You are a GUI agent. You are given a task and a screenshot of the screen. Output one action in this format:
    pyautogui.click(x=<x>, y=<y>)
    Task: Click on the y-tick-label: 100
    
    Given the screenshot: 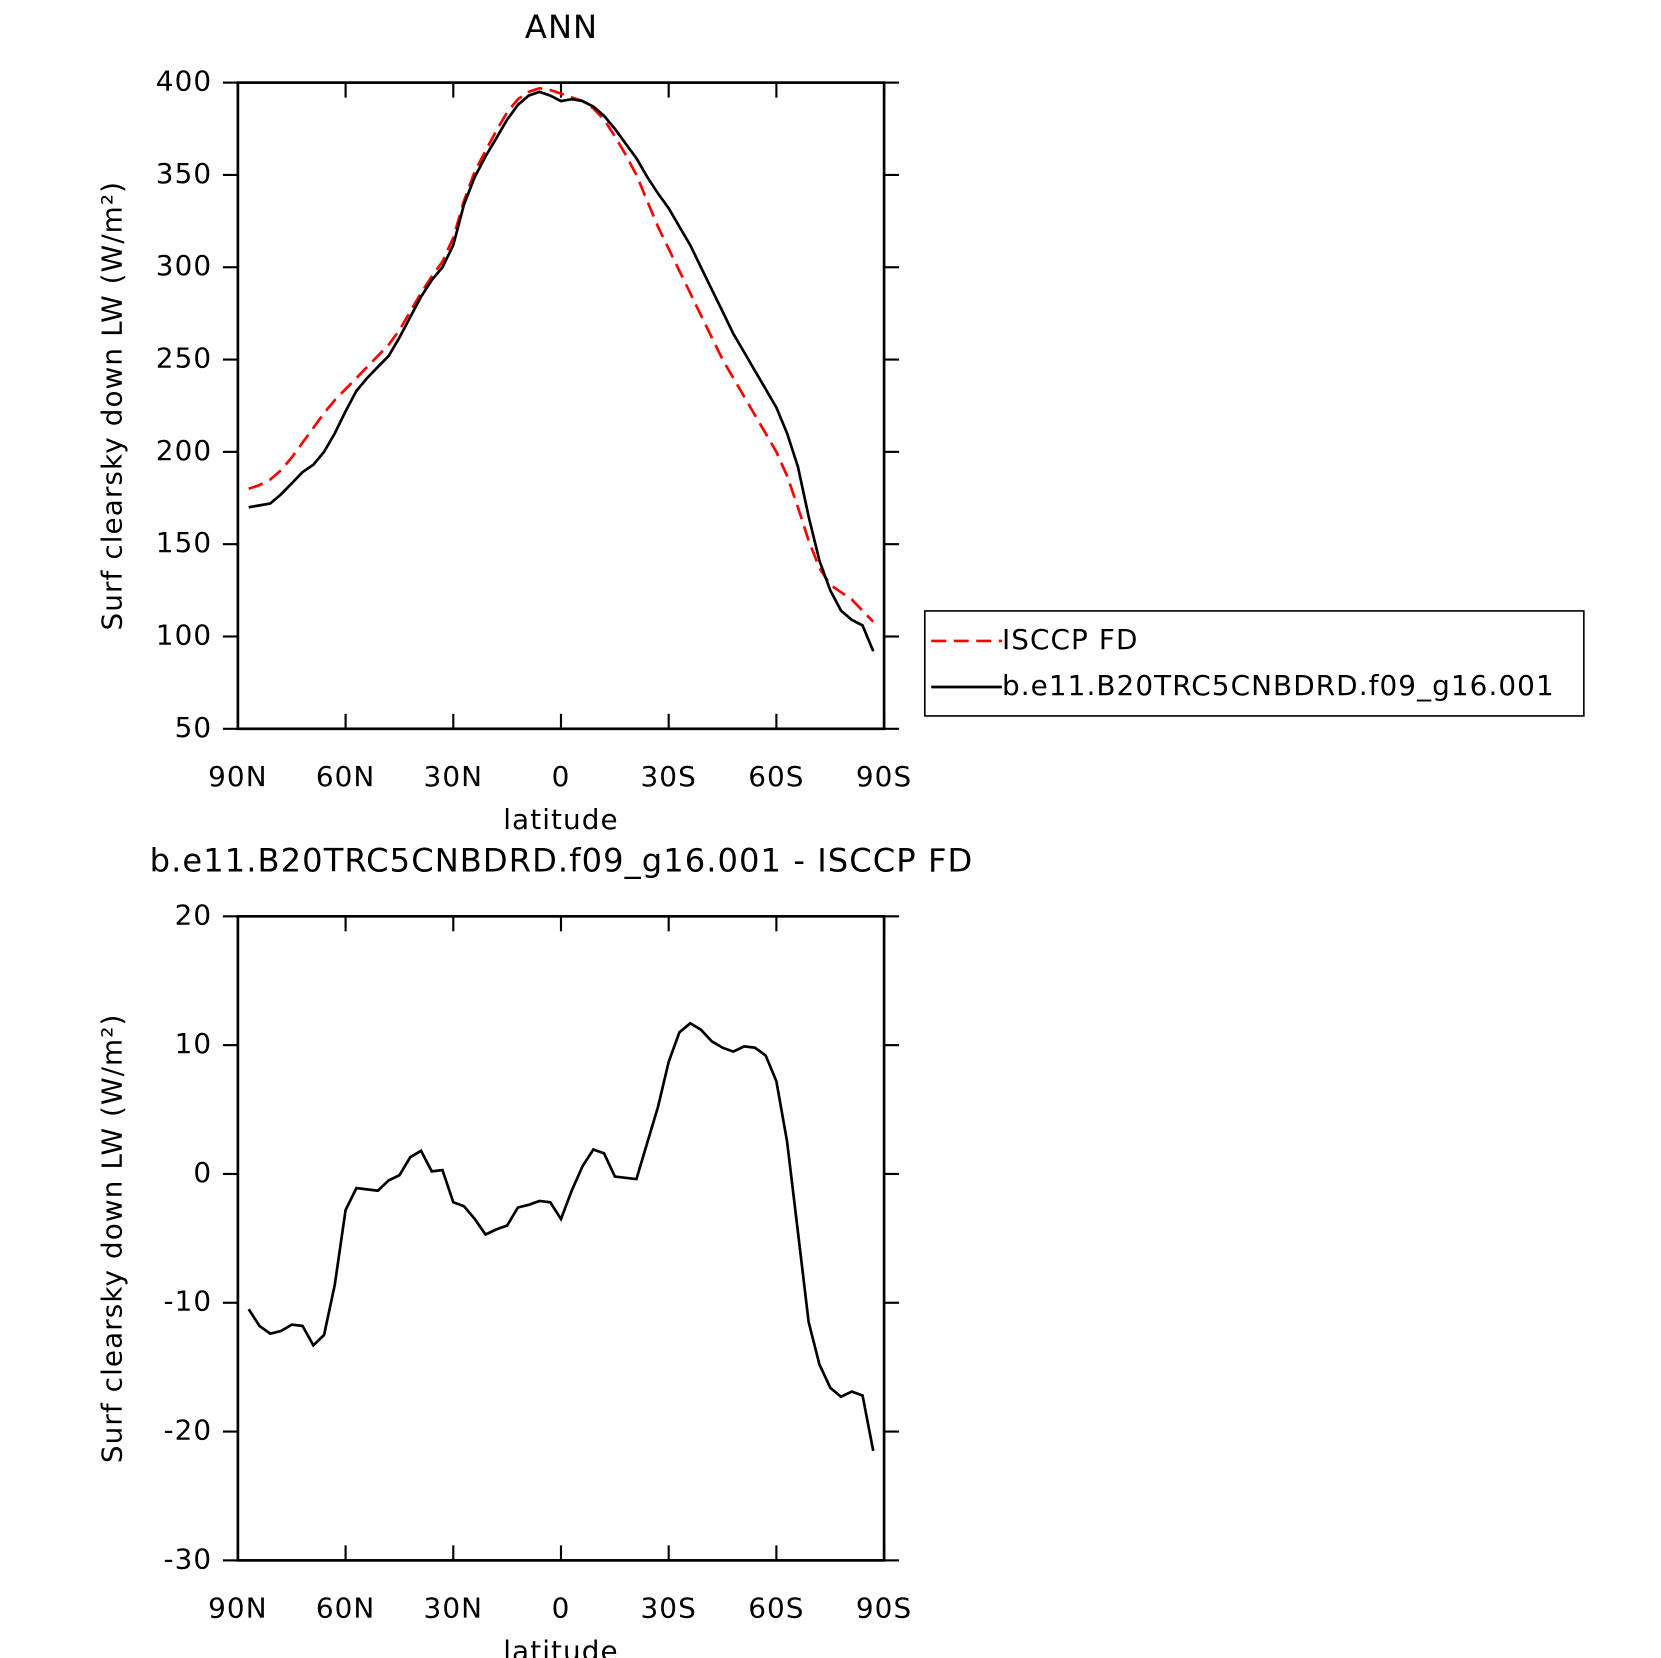 What is the action you would take?
    pyautogui.click(x=184, y=634)
    